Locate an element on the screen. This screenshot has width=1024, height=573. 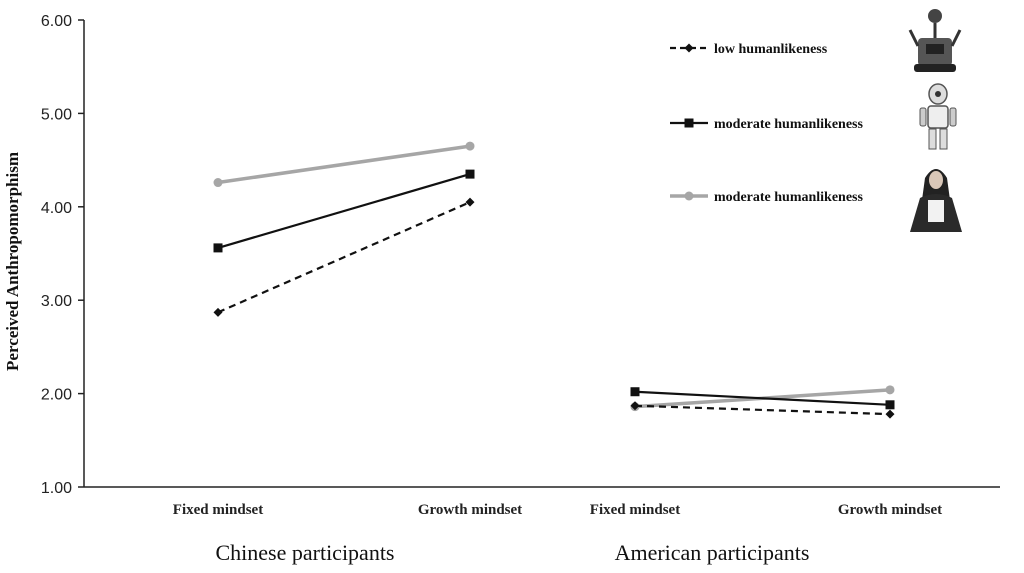
group-label-chinese: Chinese participants is located at coordinates (304, 552).